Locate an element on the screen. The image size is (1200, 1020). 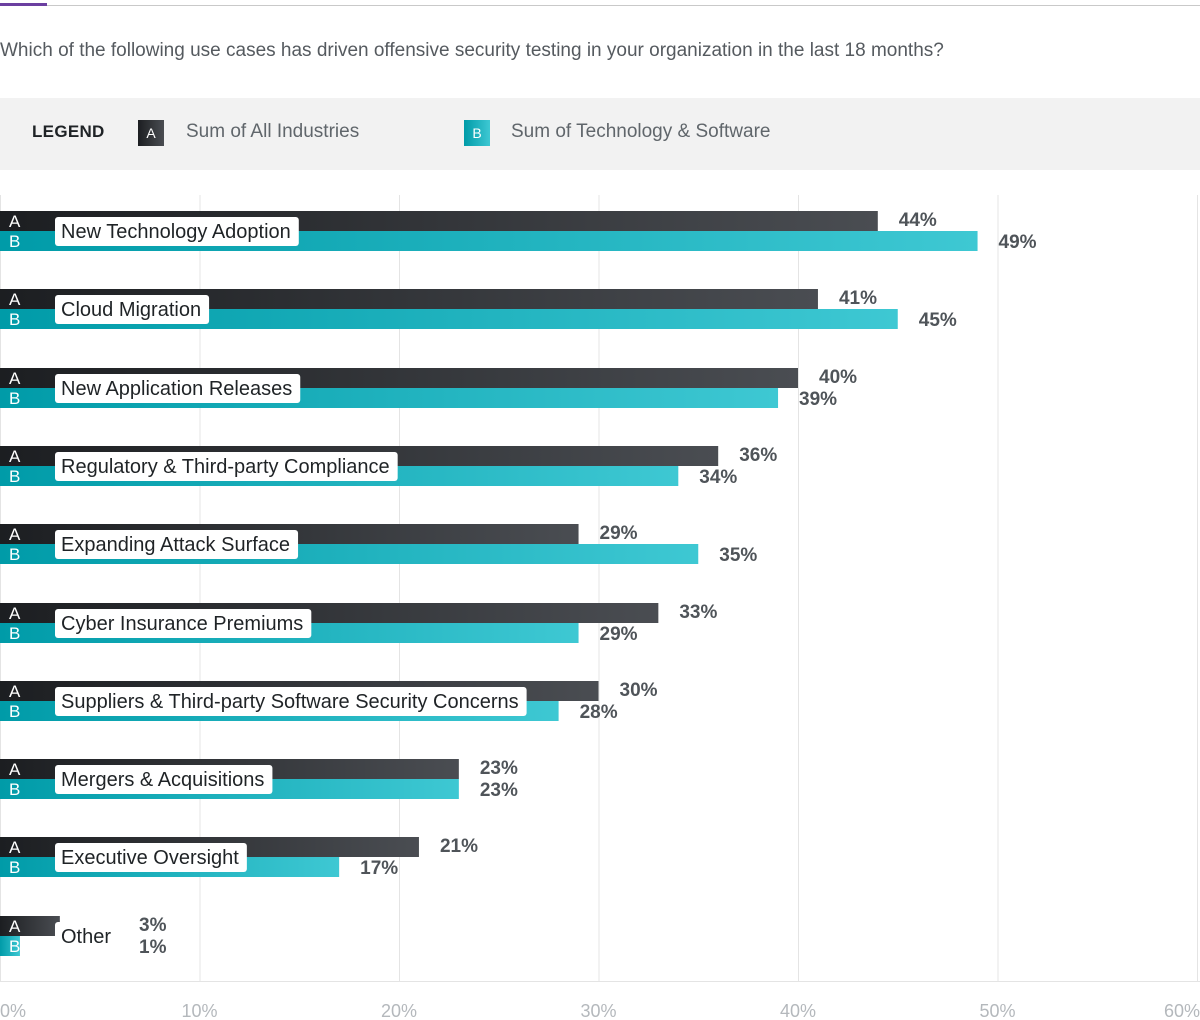
value-label-a: 23% is located at coordinates (499, 768).